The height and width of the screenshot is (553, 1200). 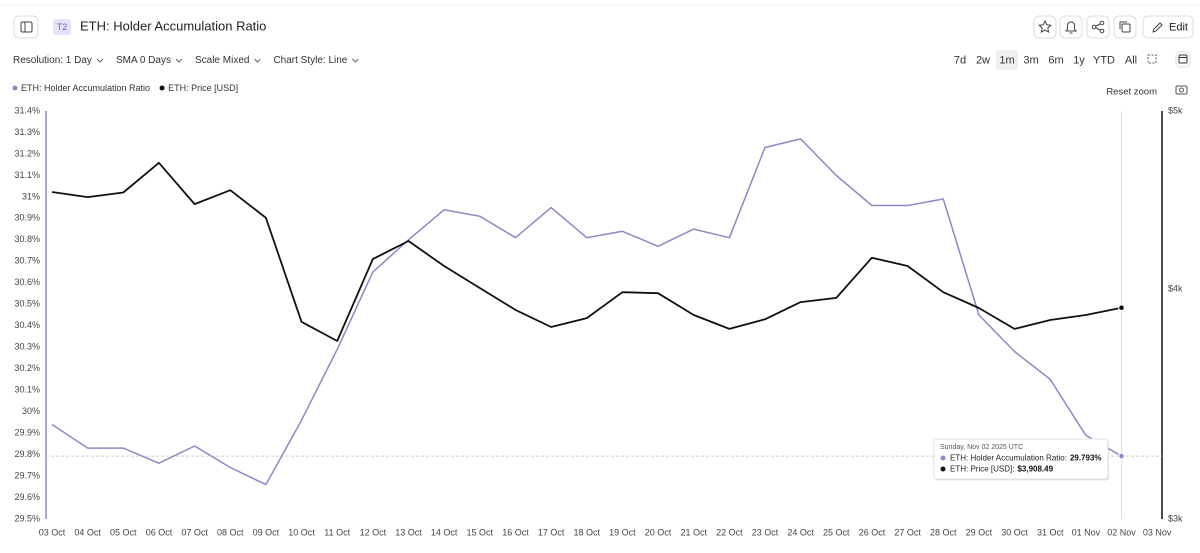 I want to click on y-tick-label: 29.8%, so click(x=27, y=454).